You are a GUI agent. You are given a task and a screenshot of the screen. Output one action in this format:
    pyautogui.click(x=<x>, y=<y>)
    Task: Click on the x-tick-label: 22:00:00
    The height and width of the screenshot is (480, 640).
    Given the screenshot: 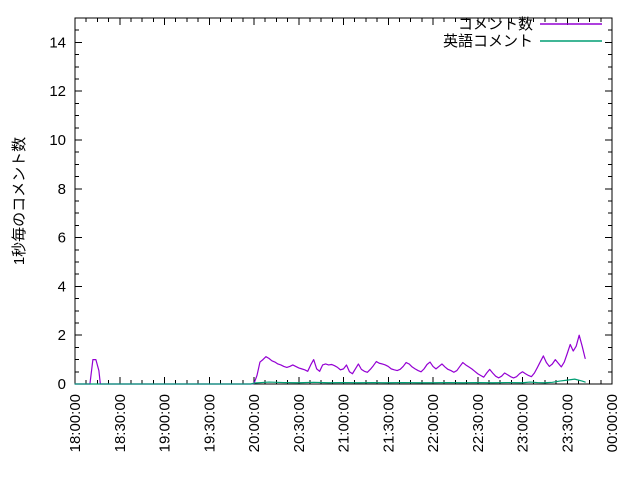 What is the action you would take?
    pyautogui.click(x=433, y=423)
    